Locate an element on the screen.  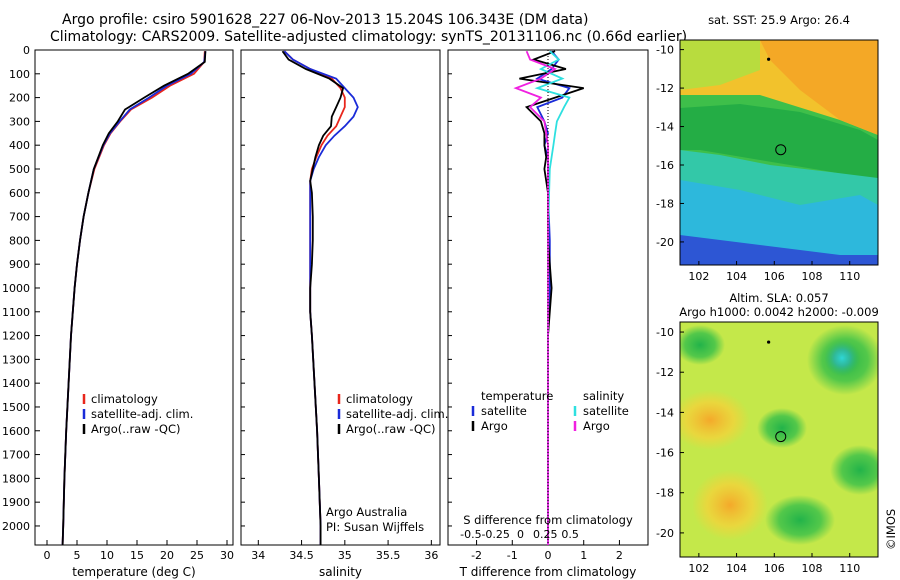
temperature-legend-label: climatology is located at coordinates (124, 399).